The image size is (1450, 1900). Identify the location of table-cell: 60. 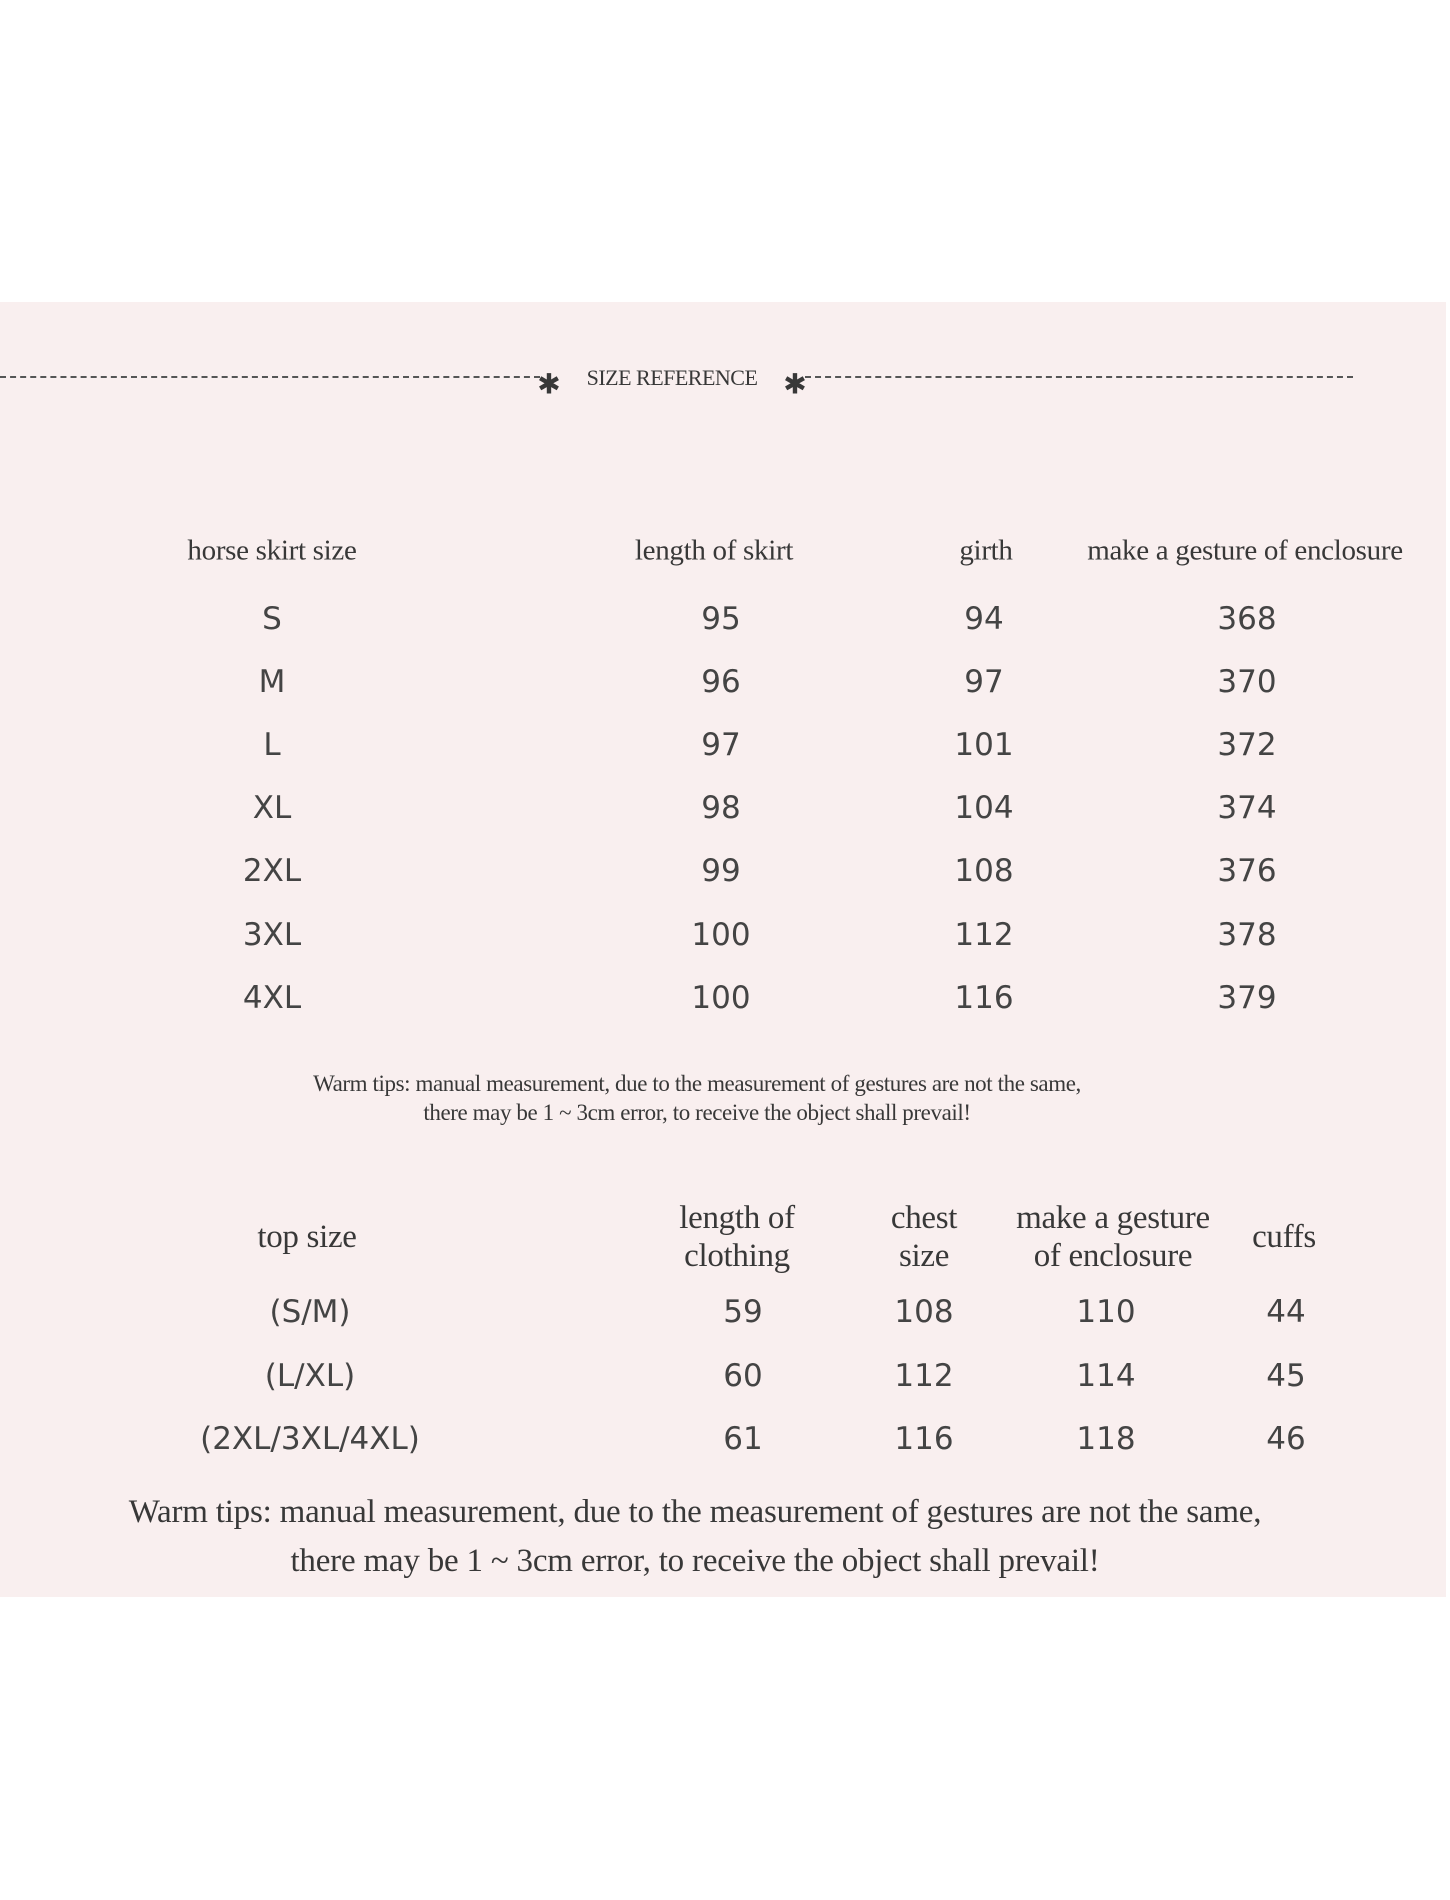
(743, 1376).